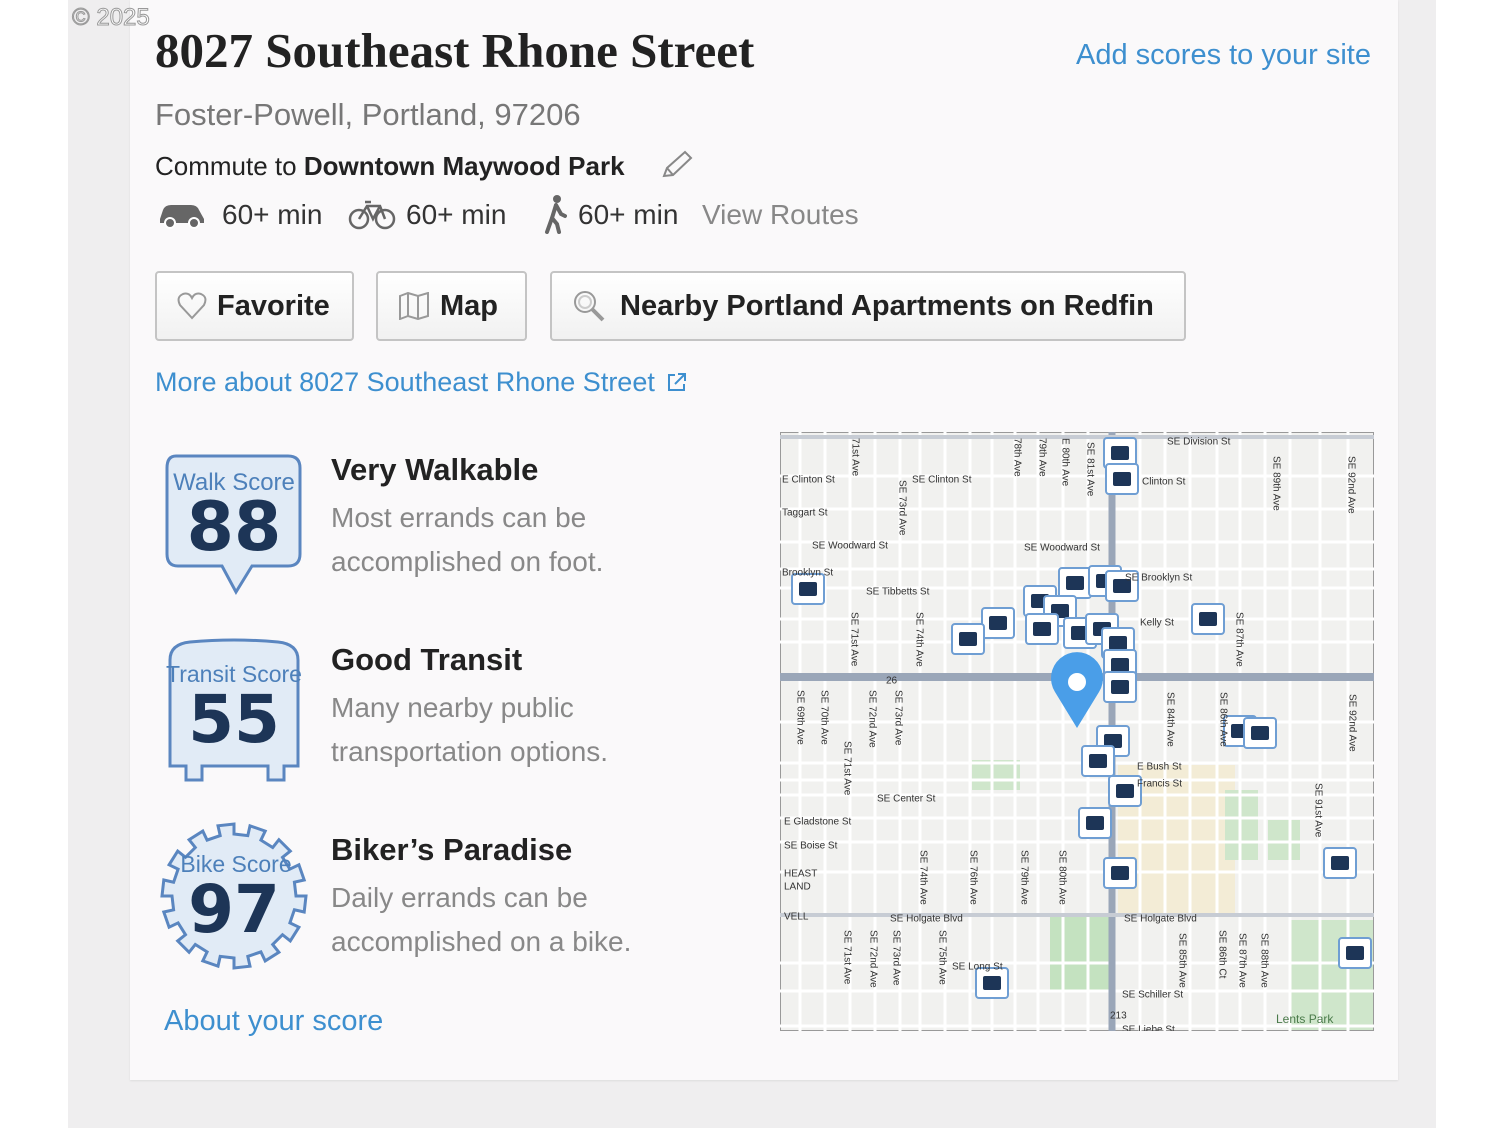 This screenshot has width=1504, height=1128. Describe the element at coordinates (1159, 767) in the screenshot. I see `map-label: E Bush St` at that location.